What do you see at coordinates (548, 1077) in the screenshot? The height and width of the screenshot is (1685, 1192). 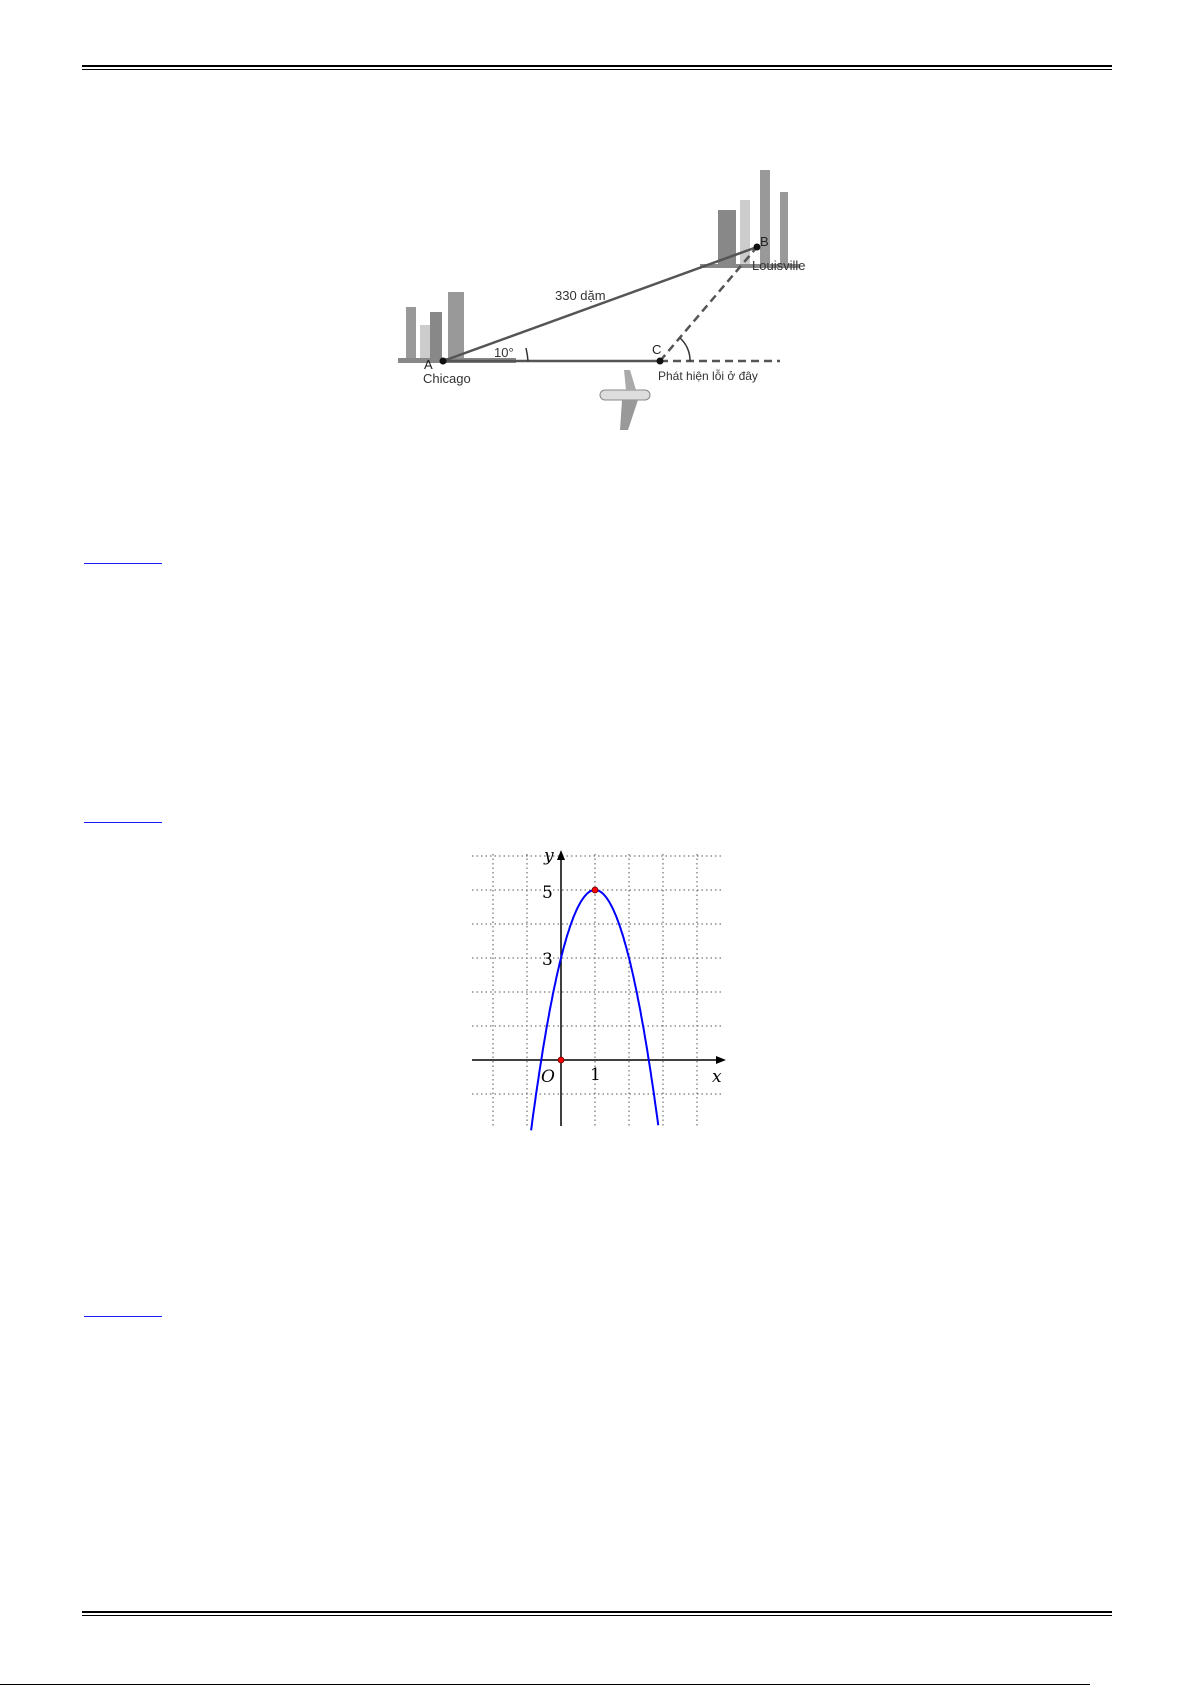 I see `origin-label: O` at bounding box center [548, 1077].